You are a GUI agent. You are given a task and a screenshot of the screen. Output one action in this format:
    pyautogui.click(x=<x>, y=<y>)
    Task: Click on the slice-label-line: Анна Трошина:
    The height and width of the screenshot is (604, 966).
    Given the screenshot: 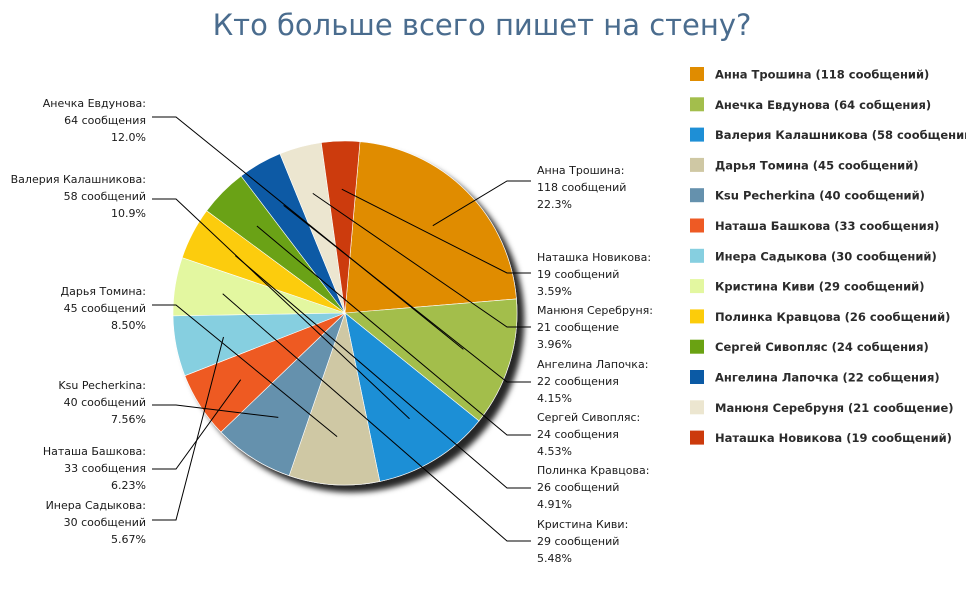 What is the action you would take?
    pyautogui.click(x=580, y=170)
    